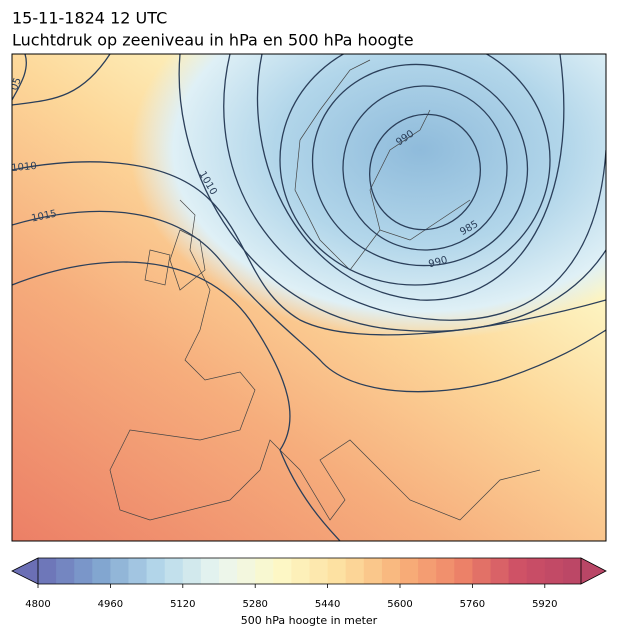 This screenshot has height=639, width=618. I want to click on colorbar-tick-label: 5120, so click(182, 604).